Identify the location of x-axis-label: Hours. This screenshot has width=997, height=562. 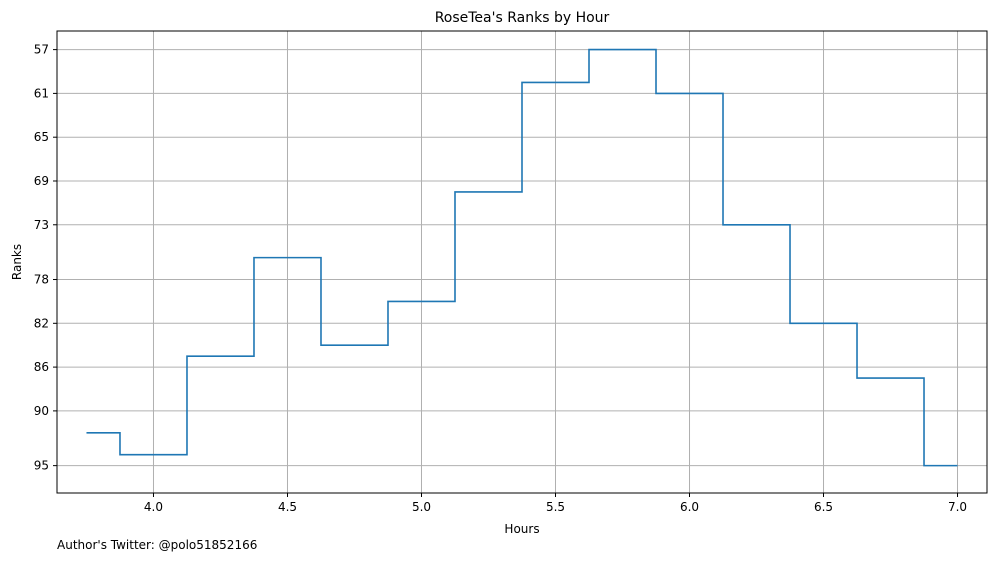
(521, 529).